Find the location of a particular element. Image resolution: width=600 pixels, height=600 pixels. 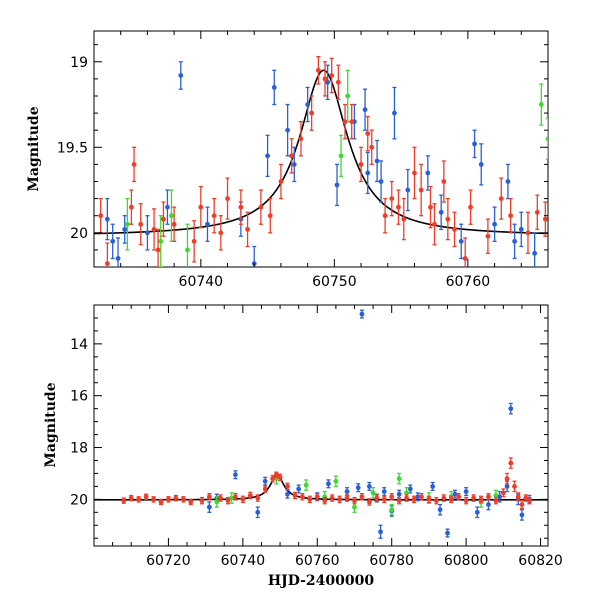

x-tick-label: 60740 is located at coordinates (201, 282).